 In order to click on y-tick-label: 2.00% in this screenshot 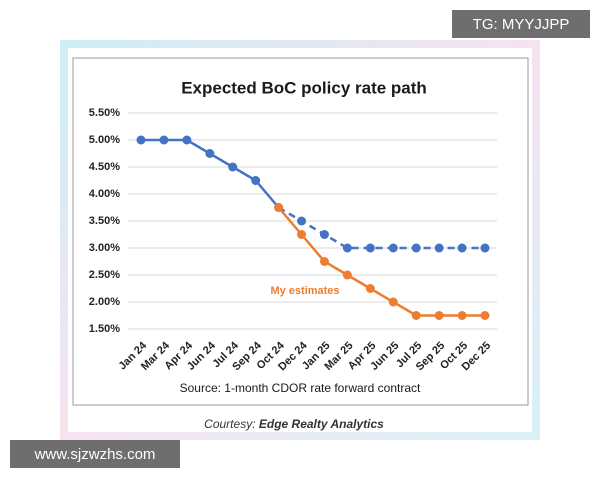, I will do `click(104, 302)`.